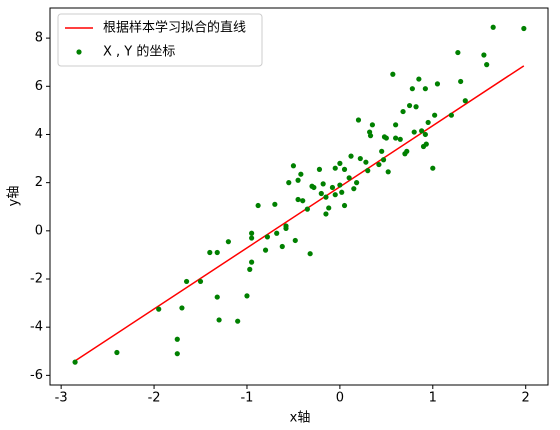 Image resolution: width=560 pixels, height=430 pixels. What do you see at coordinates (14, 196) in the screenshot?
I see `y-axis-label: y轴` at bounding box center [14, 196].